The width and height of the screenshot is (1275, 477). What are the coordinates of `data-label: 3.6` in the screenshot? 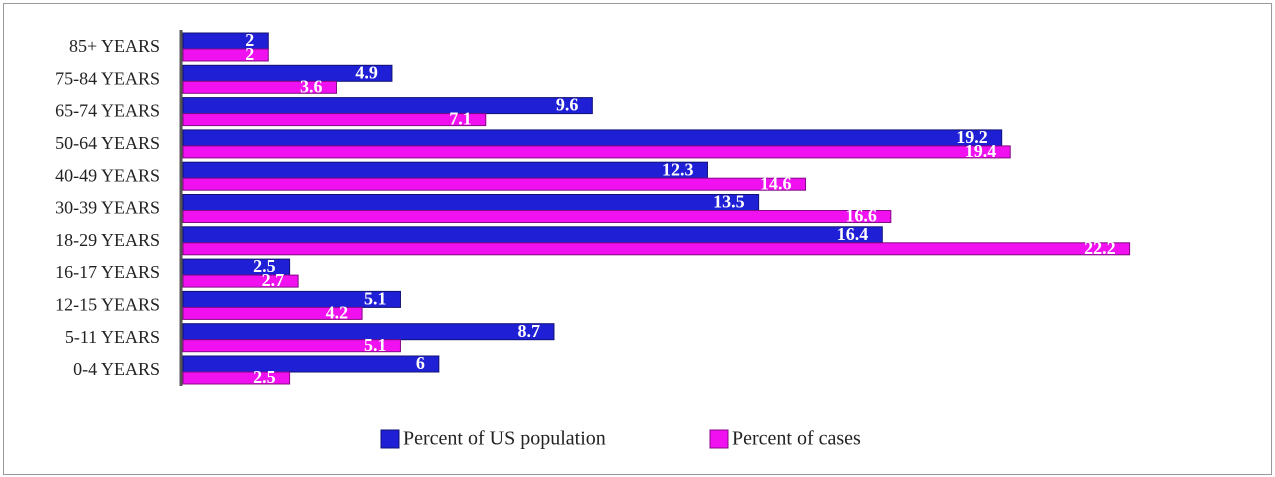 It's located at (311, 86).